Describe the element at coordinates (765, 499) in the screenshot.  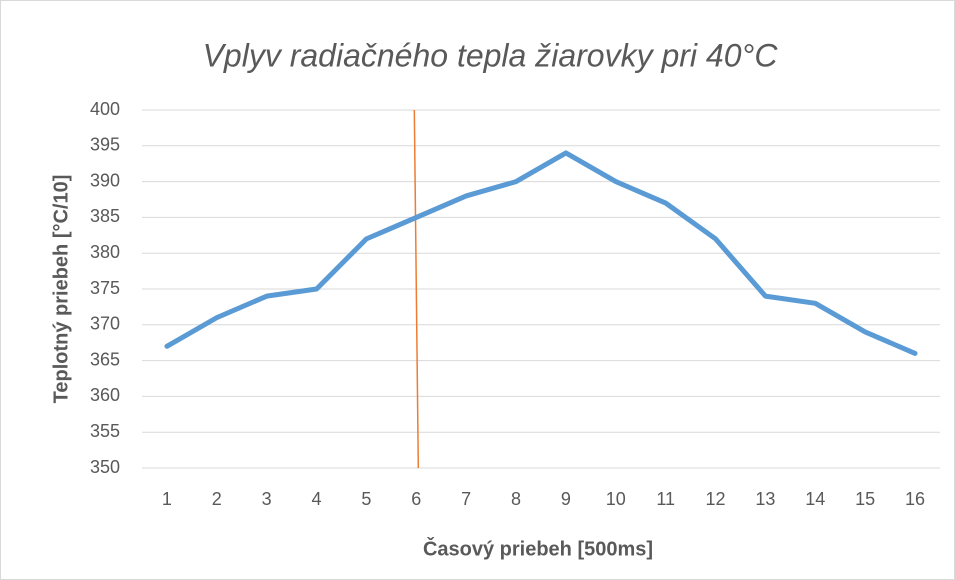
I see `x-tick-label: 13` at that location.